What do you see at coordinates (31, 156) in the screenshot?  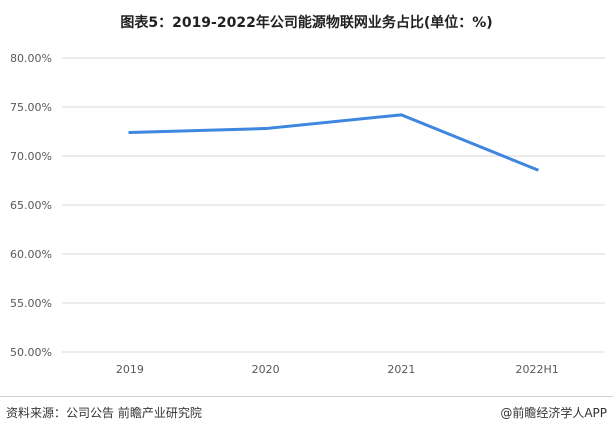 I see `y-tick-label: 70.00%` at bounding box center [31, 156].